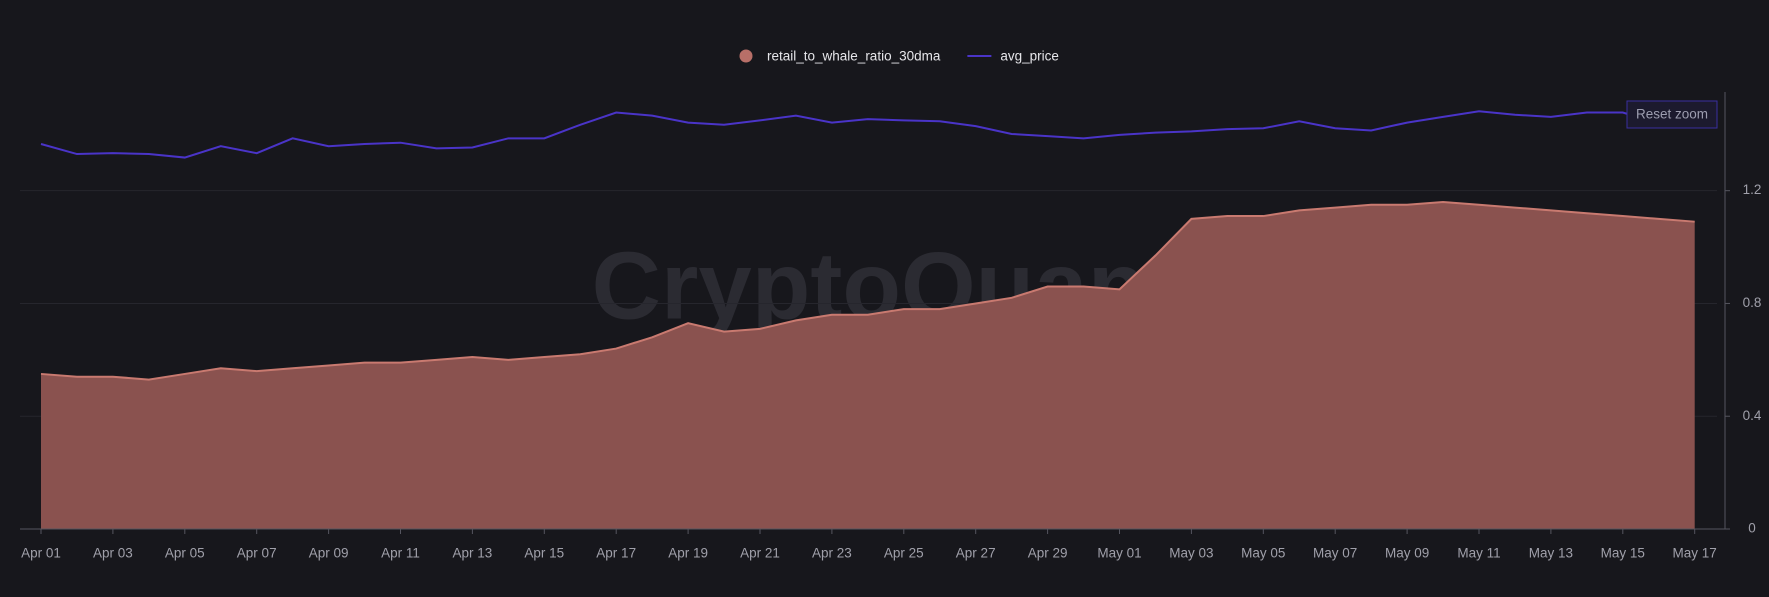 The image size is (1769, 597). What do you see at coordinates (854, 56) in the screenshot?
I see `legend-label: retail_to_whale_ratio_30dma` at bounding box center [854, 56].